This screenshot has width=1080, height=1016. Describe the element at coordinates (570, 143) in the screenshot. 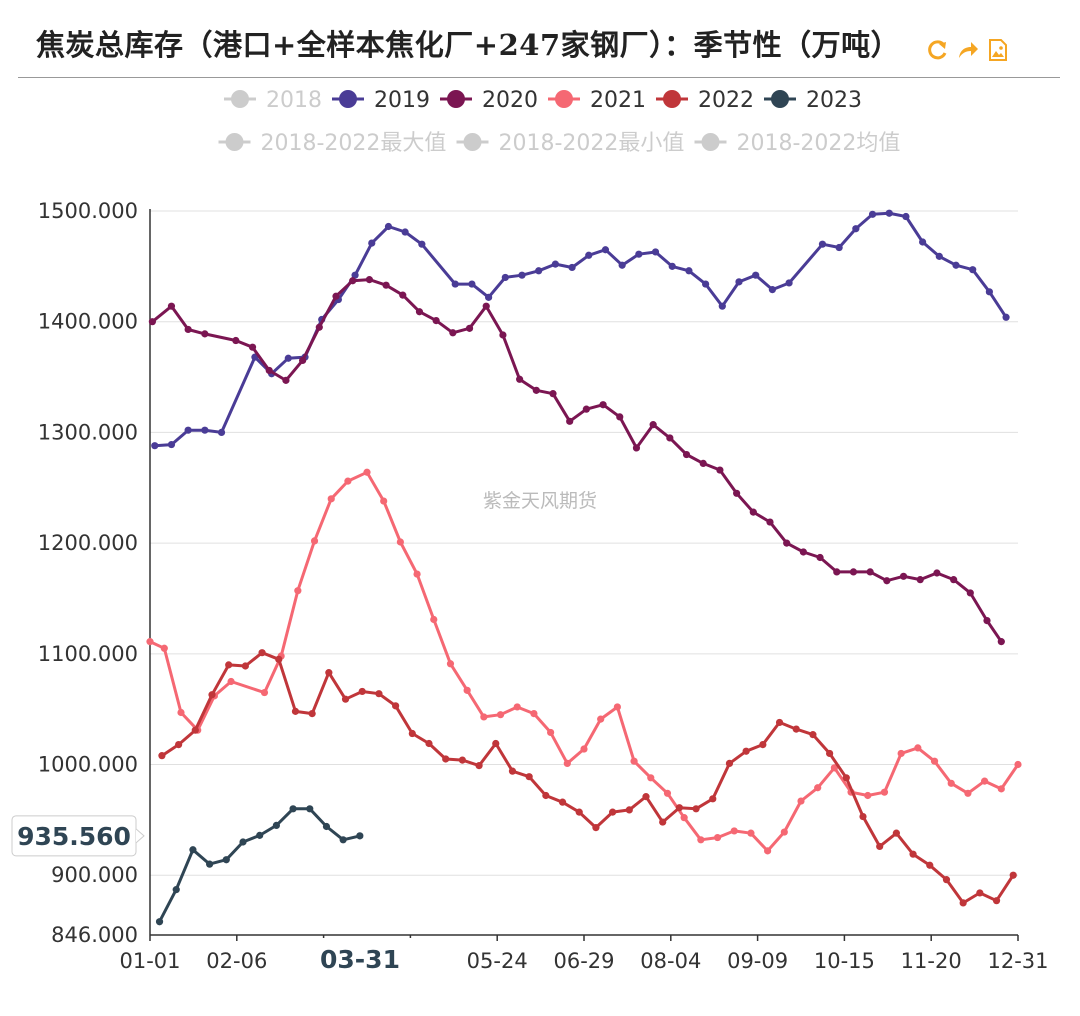

I see `legend-item-2018-2022最小值: 2018-2022最小值` at that location.